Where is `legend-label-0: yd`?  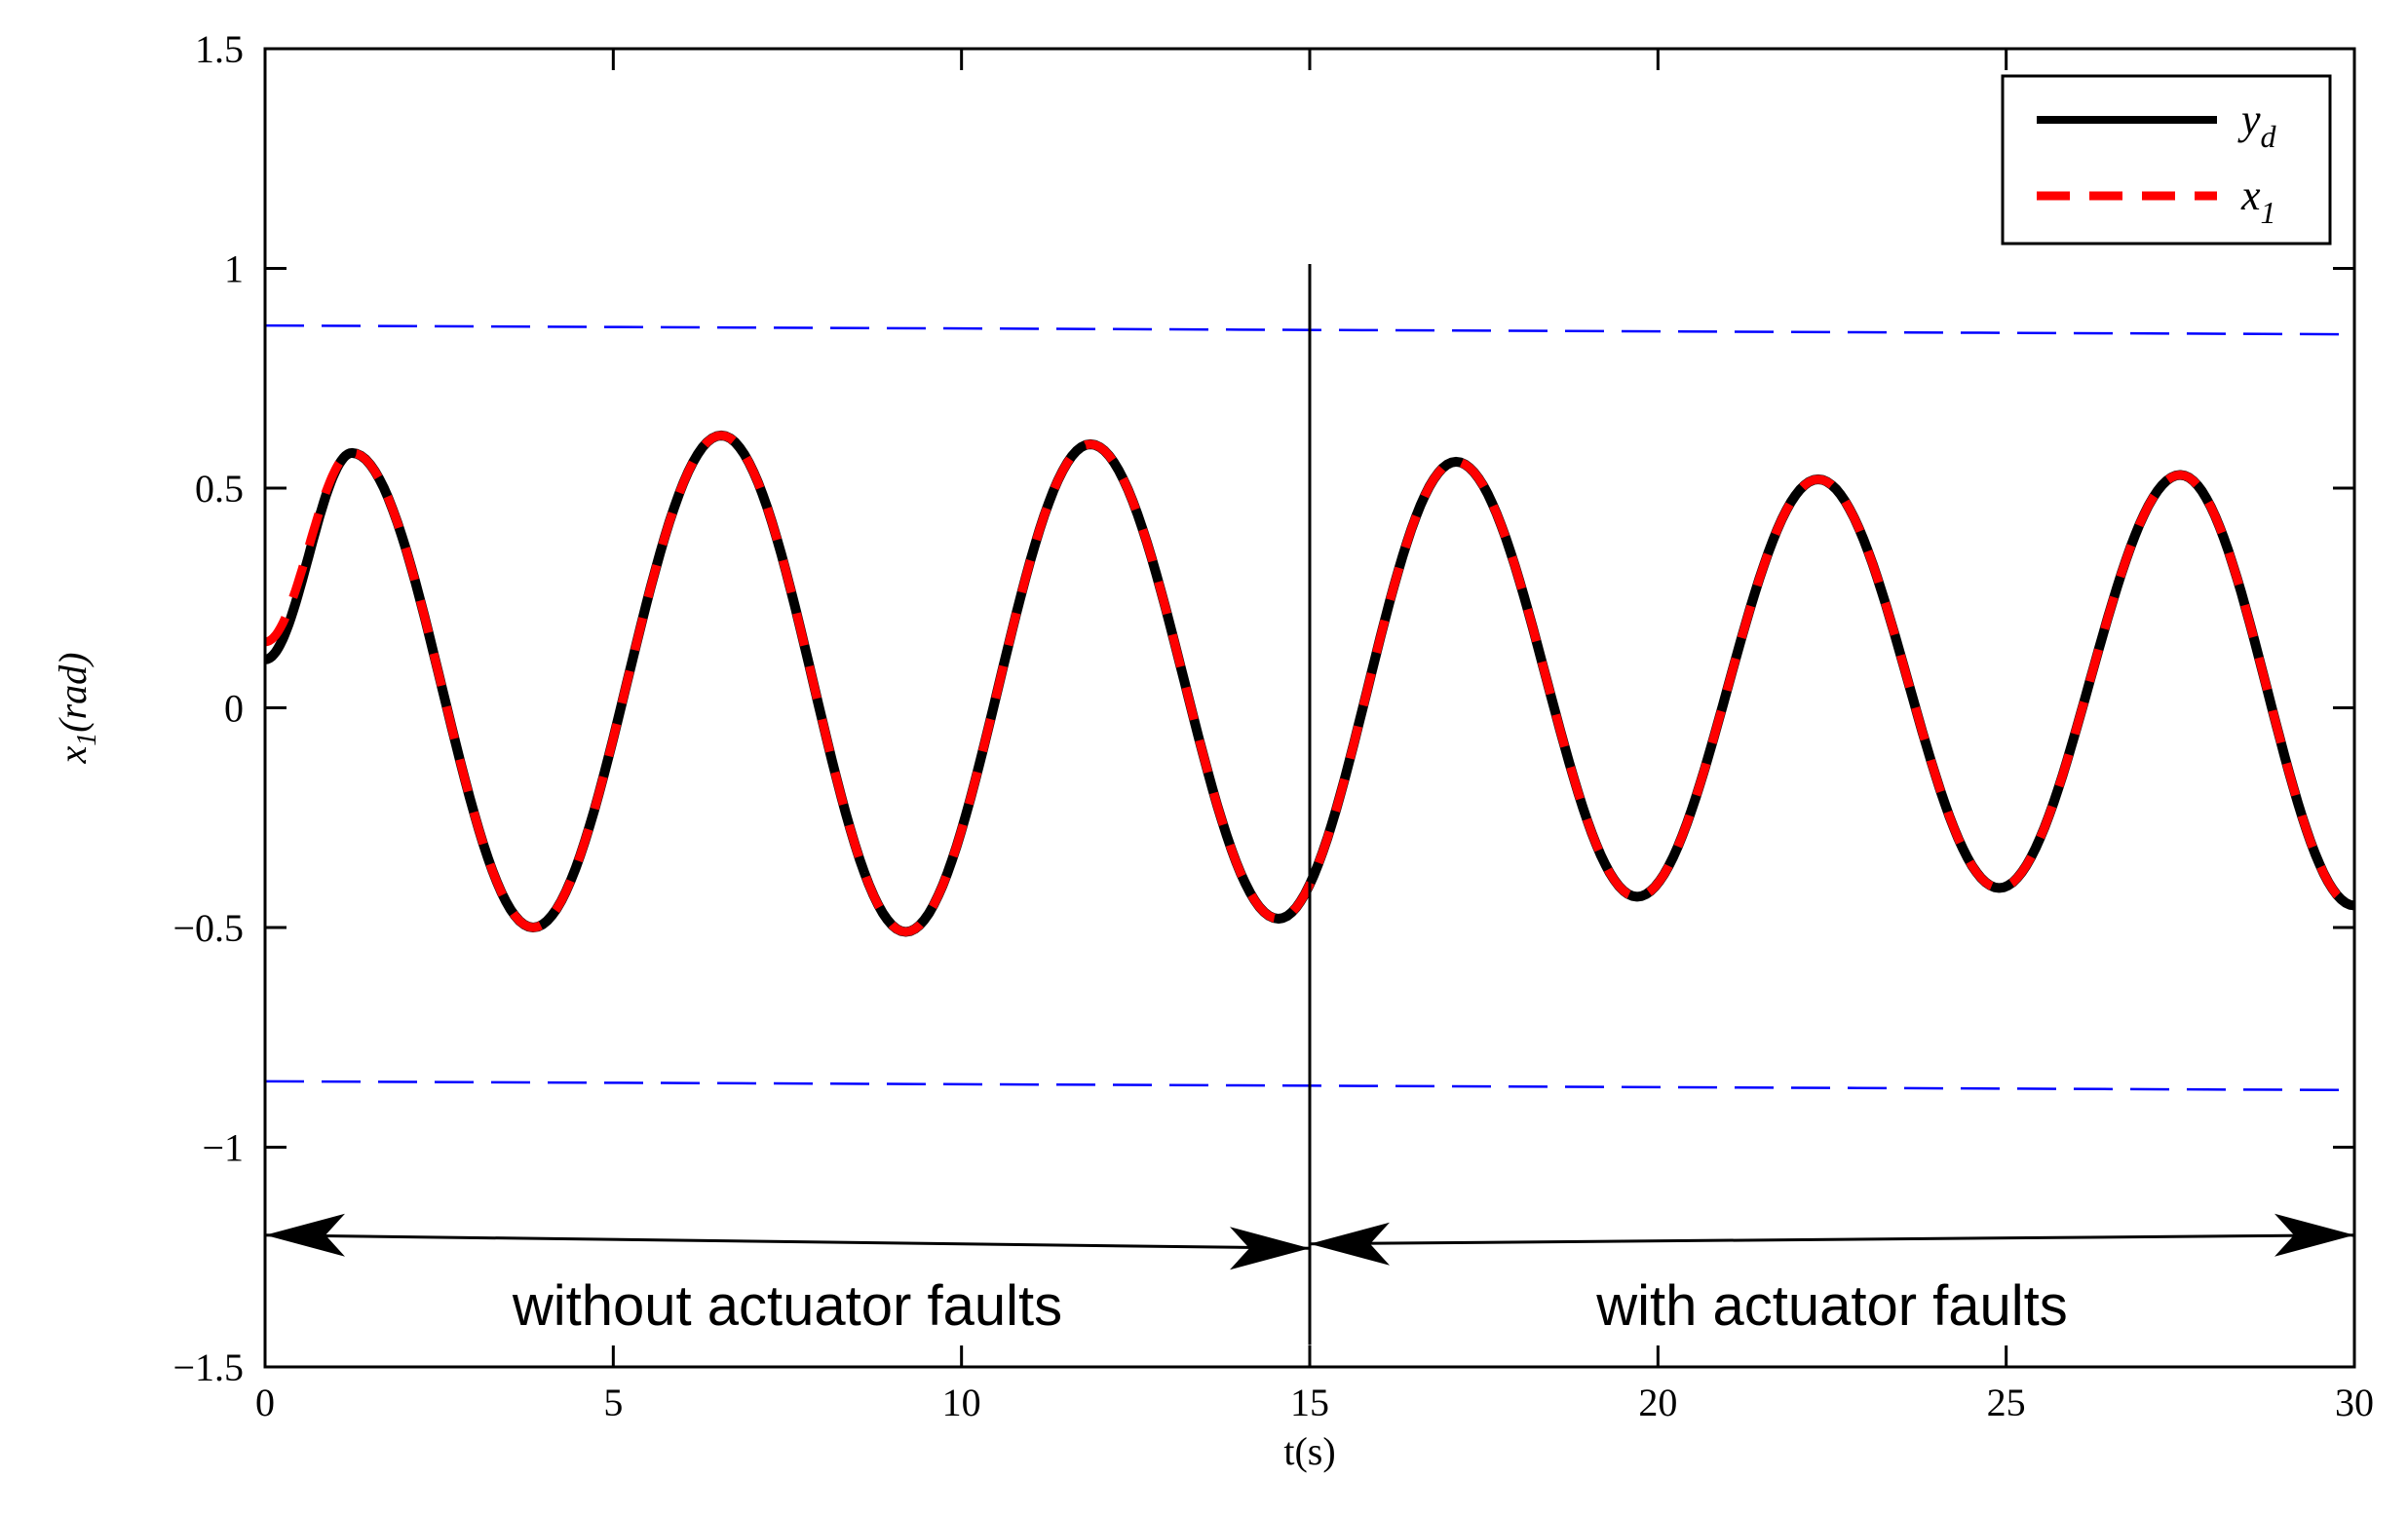 legend-label-0: yd is located at coordinates (2257, 125).